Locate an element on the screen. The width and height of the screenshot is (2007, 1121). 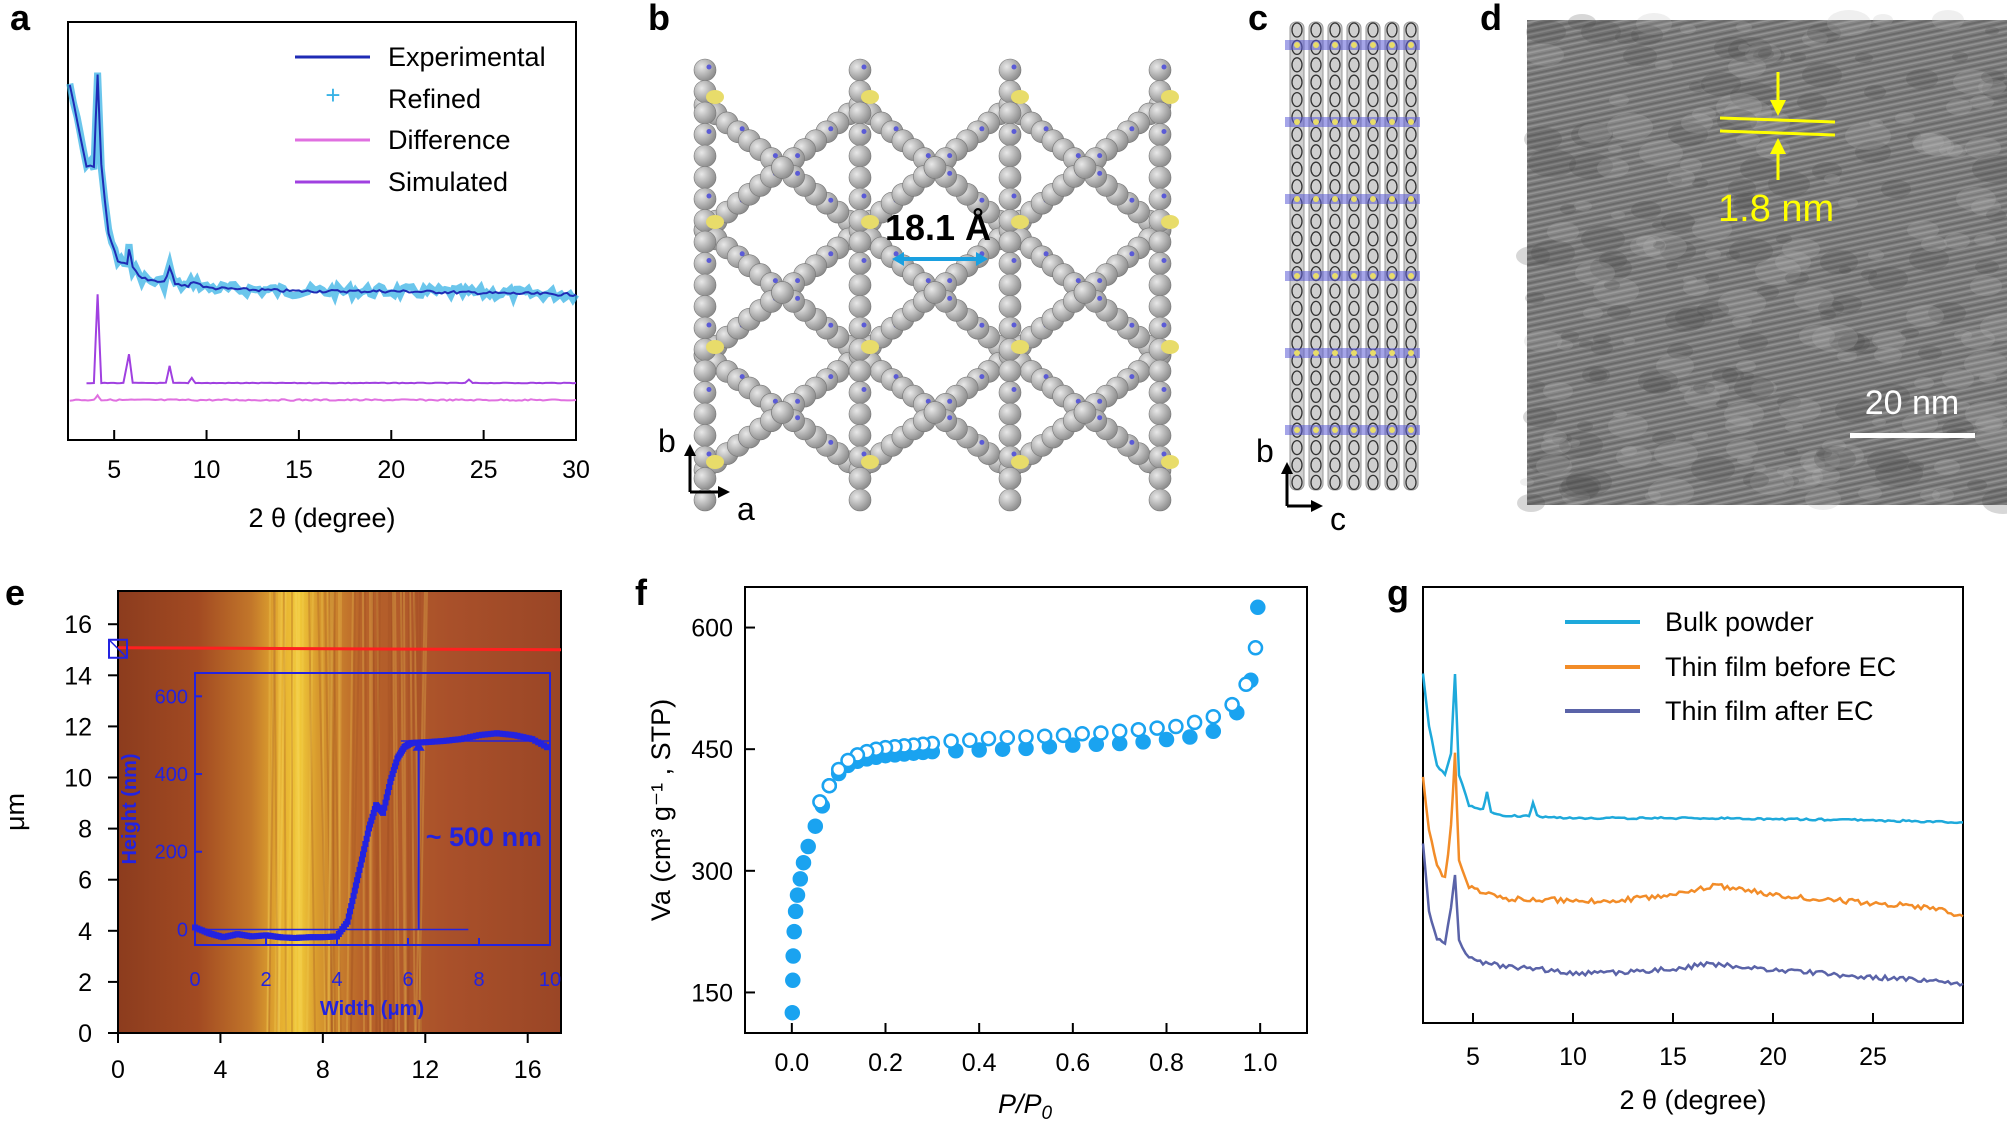
inset-frame is located at coordinates (372, 809).